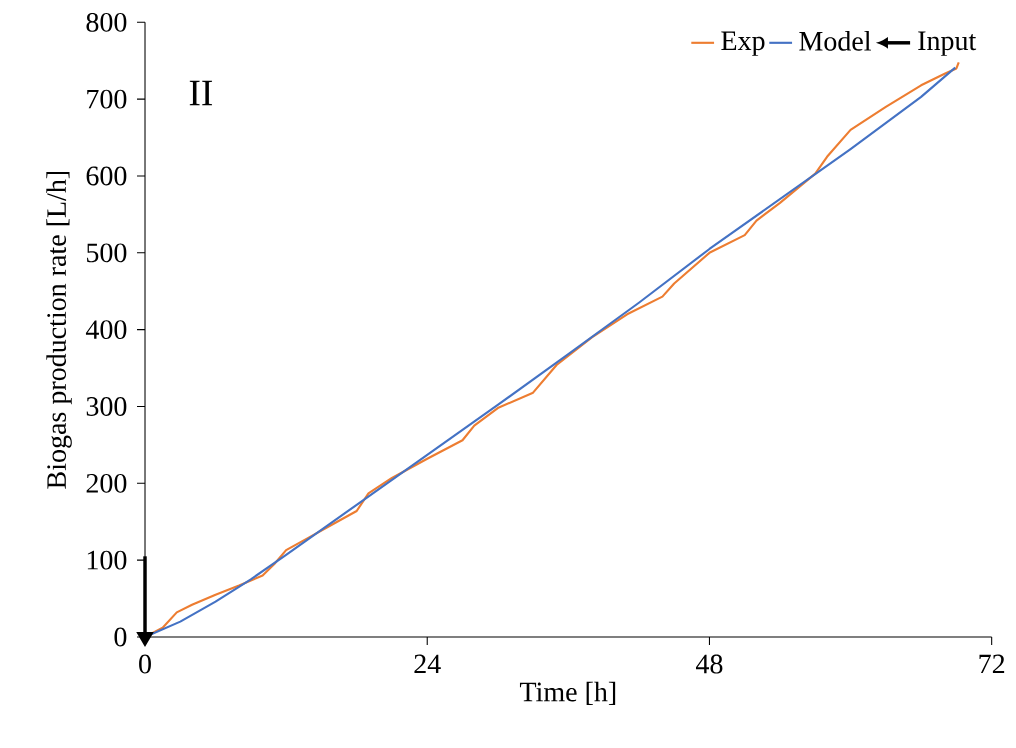 The width and height of the screenshot is (1016, 748). I want to click on y-tick-label: 600, so click(106, 176).